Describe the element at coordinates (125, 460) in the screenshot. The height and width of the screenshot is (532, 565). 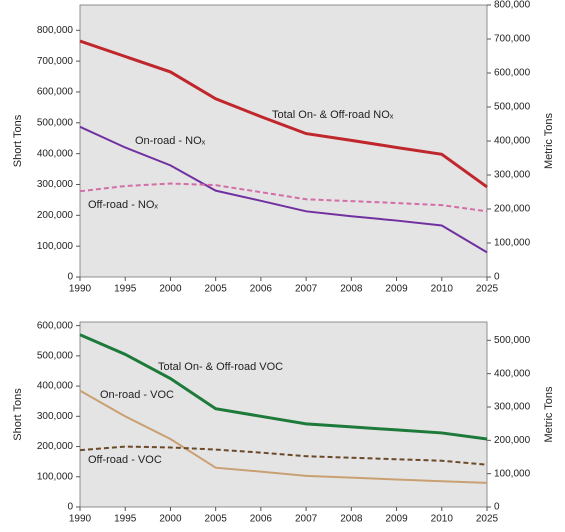
I see `series-label: Off-road - VOC` at that location.